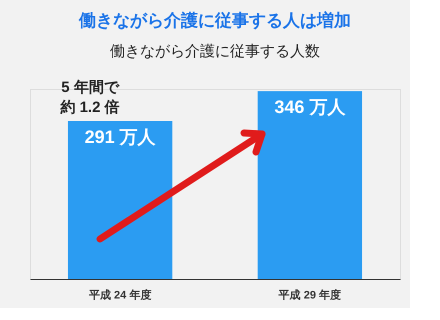  I want to click on chart-title: 働きながら介護に従事する人は増加, so click(214, 20).